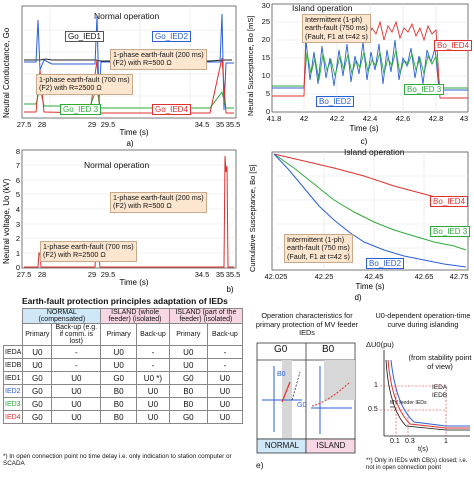 The height and width of the screenshot is (479, 474). What do you see at coordinates (410, 441) in the screenshot?
I see `x-tick: 0.3` at bounding box center [410, 441].